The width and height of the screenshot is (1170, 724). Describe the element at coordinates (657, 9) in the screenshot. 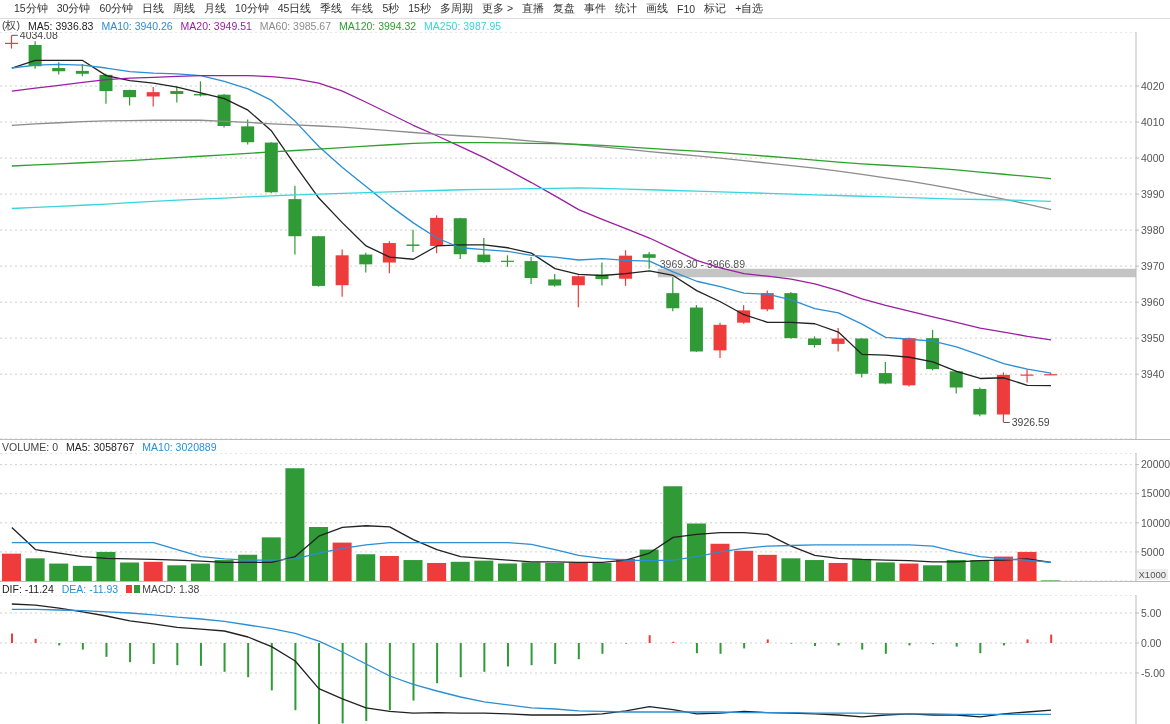

I see `text: 画线` at that location.